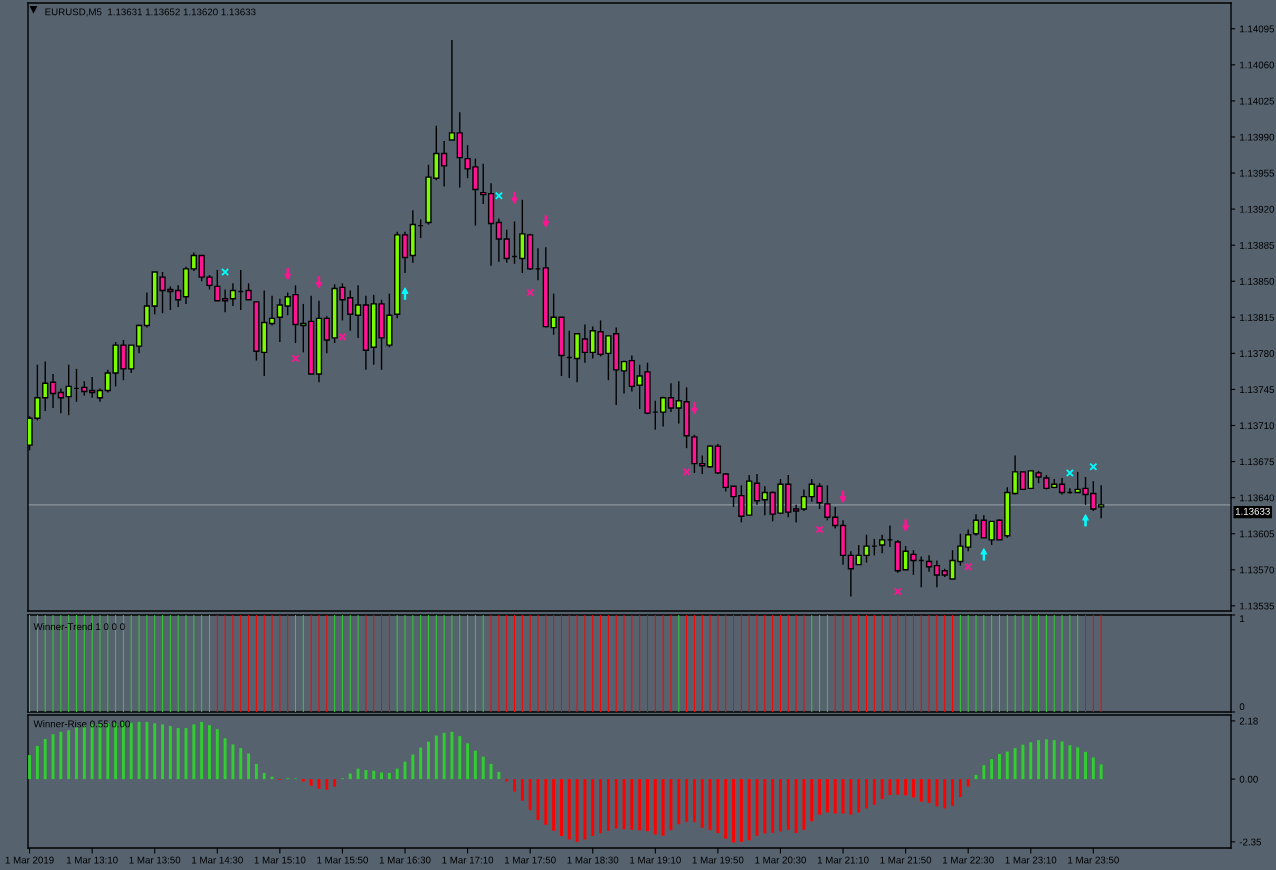 The height and width of the screenshot is (870, 1276). What do you see at coordinates (29, 860) in the screenshot?
I see `x-tick-label: 1 Mar 2019` at bounding box center [29, 860].